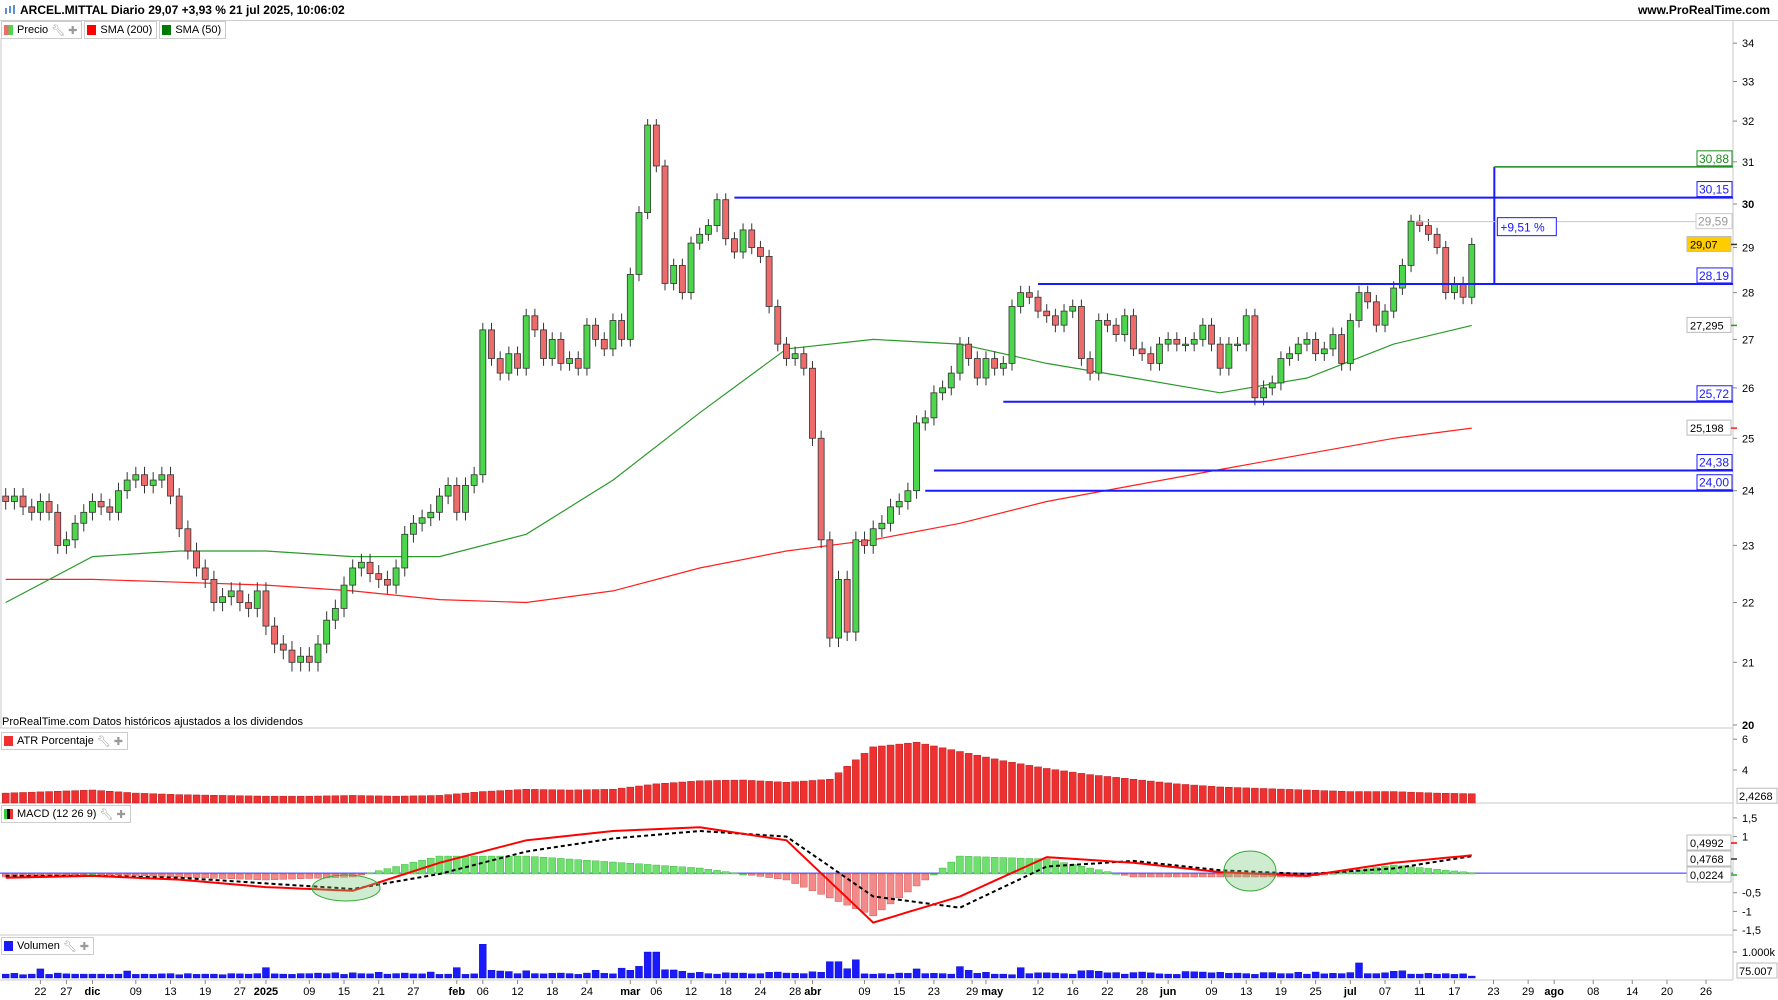 The image size is (1778, 1000). What do you see at coordinates (992, 992) in the screenshot?
I see `date-tick-label: may` at bounding box center [992, 992].